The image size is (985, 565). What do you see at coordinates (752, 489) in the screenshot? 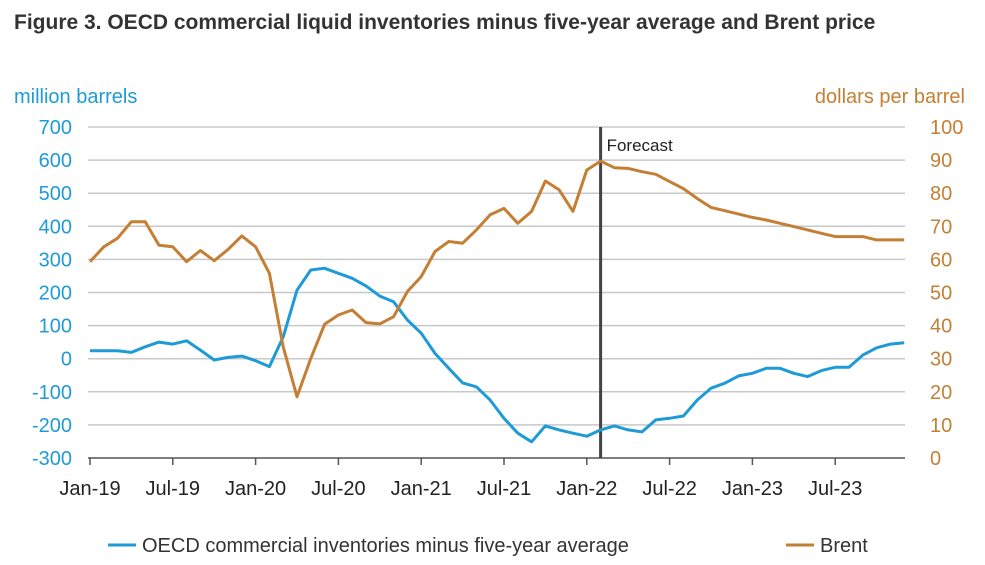
I see `x-tick-label: Jan-23` at bounding box center [752, 489].